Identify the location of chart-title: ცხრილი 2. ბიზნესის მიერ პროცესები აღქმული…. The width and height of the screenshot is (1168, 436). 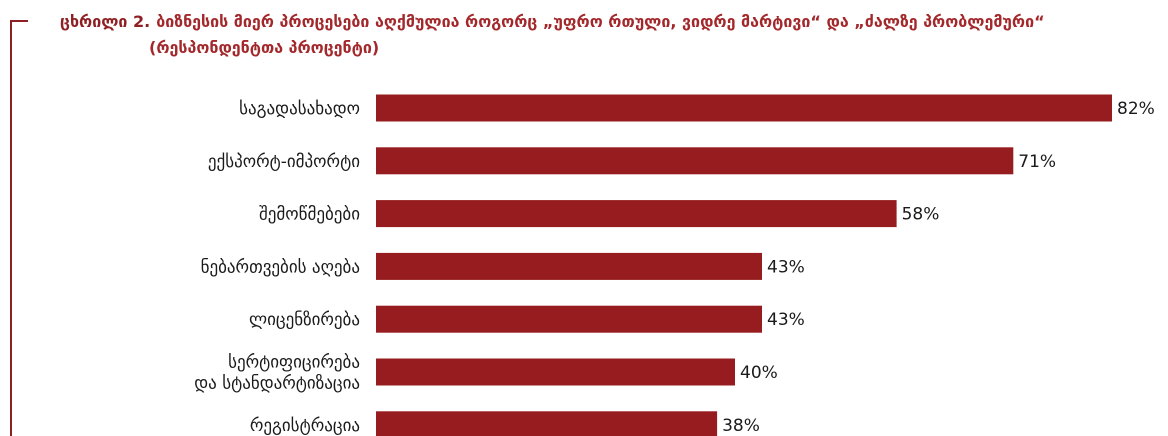
(610, 35).